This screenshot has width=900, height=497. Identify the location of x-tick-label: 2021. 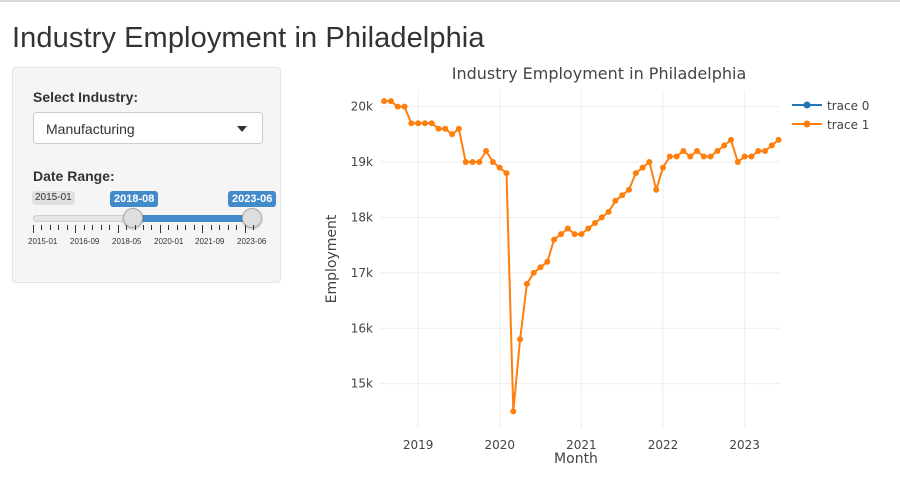
(581, 445).